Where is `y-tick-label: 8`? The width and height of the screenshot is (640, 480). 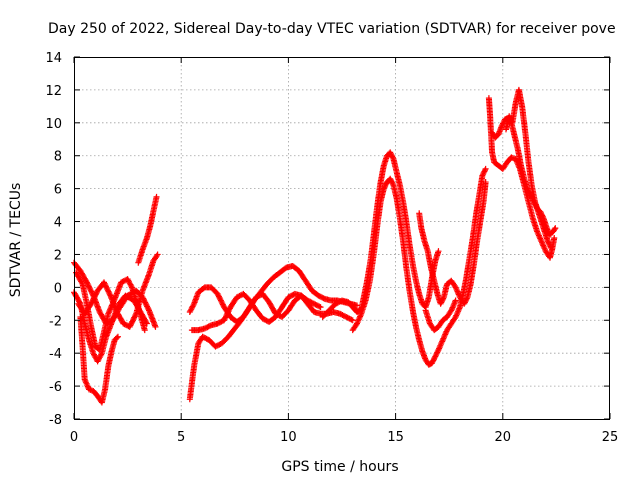
y-tick-label: 8 is located at coordinates (58, 157).